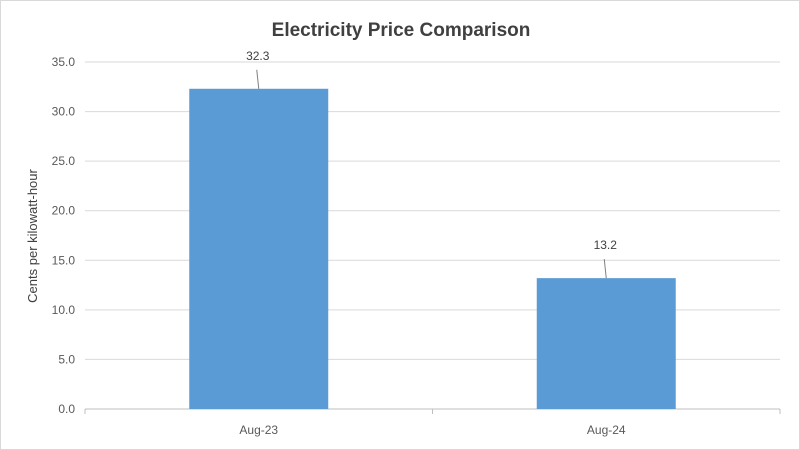 This screenshot has height=450, width=800. I want to click on y-axis-label: Cents per kilowatt-hour, so click(32, 235).